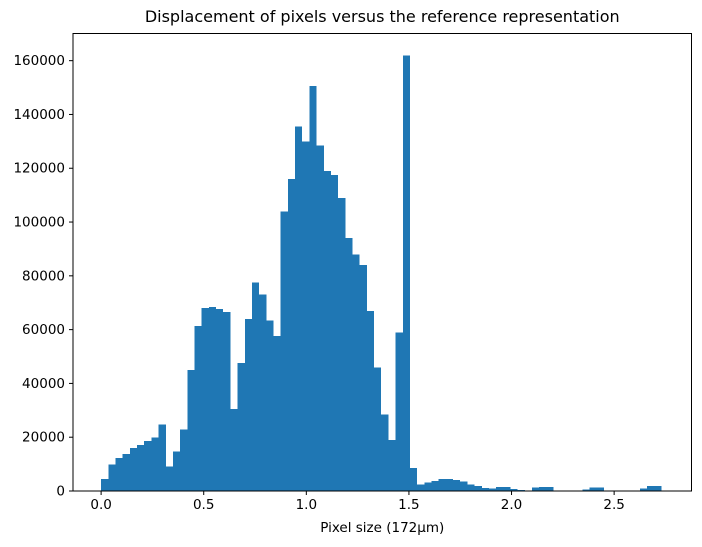  I want to click on y-tick-label: 140000, so click(39, 115).